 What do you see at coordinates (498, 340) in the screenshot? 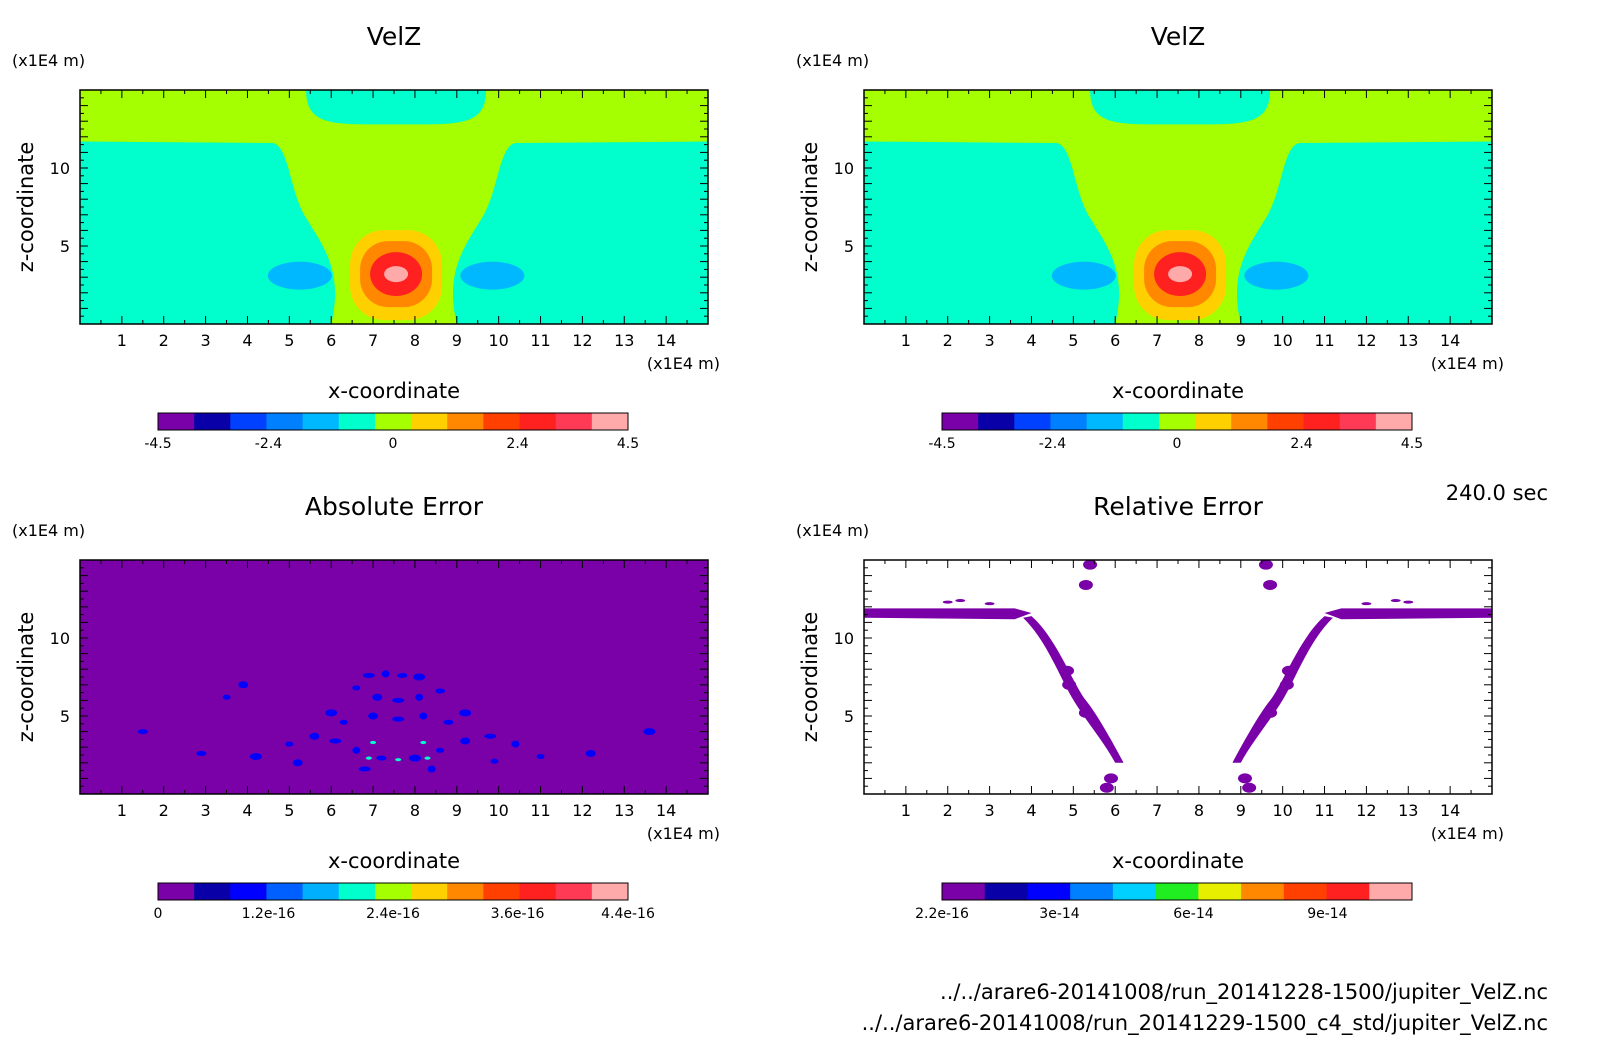
I see `x-tick-label: 10` at bounding box center [498, 340].